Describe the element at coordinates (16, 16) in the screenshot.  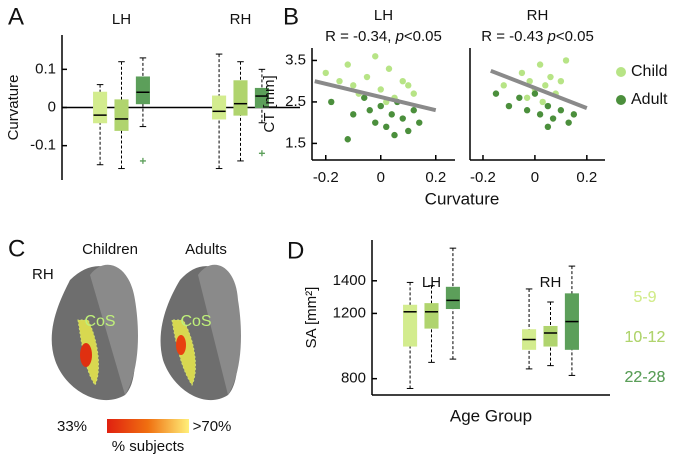
I see `panel-letter: A` at that location.